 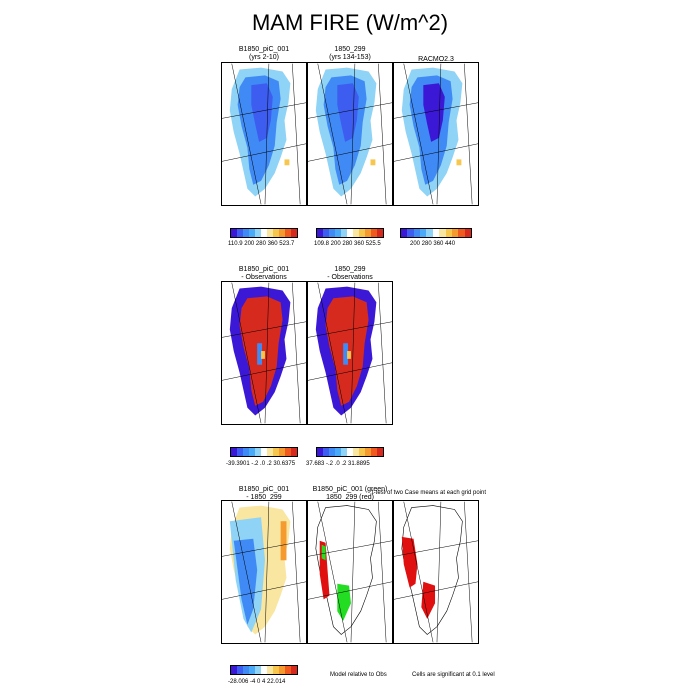 I want to click on ridge-cells-warm, so click(x=263, y=355).